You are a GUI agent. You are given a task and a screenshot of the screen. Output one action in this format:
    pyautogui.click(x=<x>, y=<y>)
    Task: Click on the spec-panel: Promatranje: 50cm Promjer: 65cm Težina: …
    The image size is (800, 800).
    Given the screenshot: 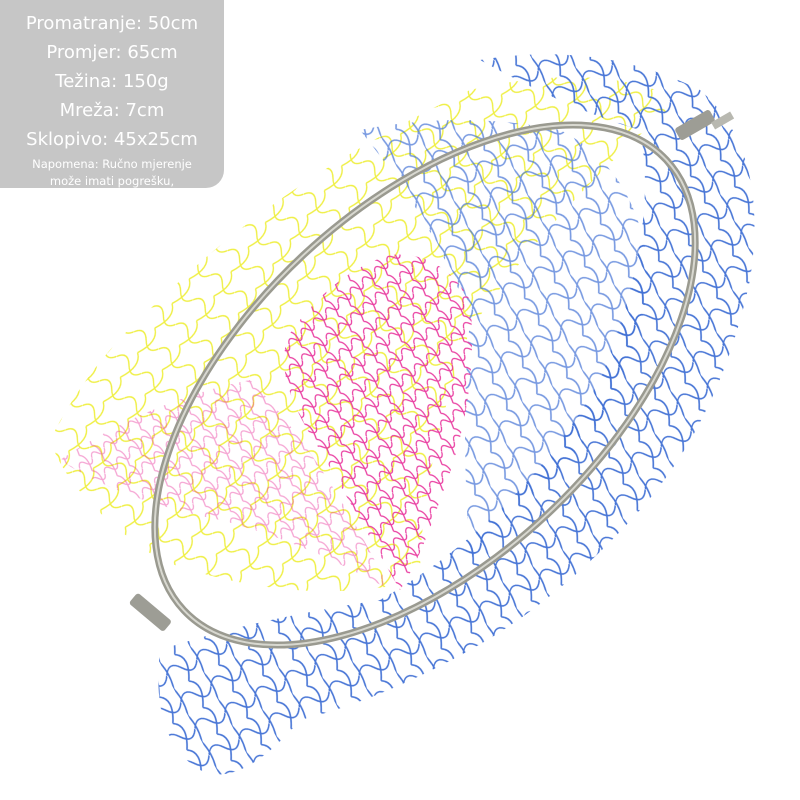 What is the action you would take?
    pyautogui.click(x=112, y=102)
    